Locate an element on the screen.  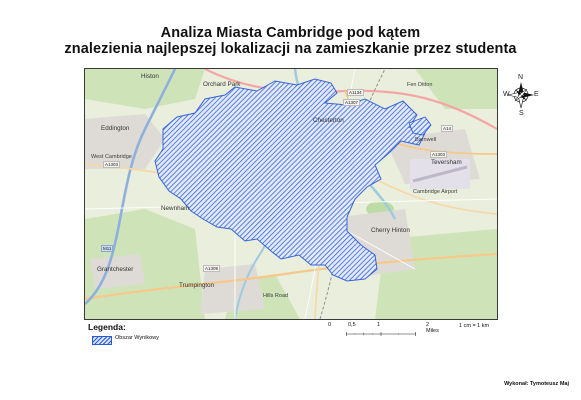
north-arrow-w: W is located at coordinates (506, 94).